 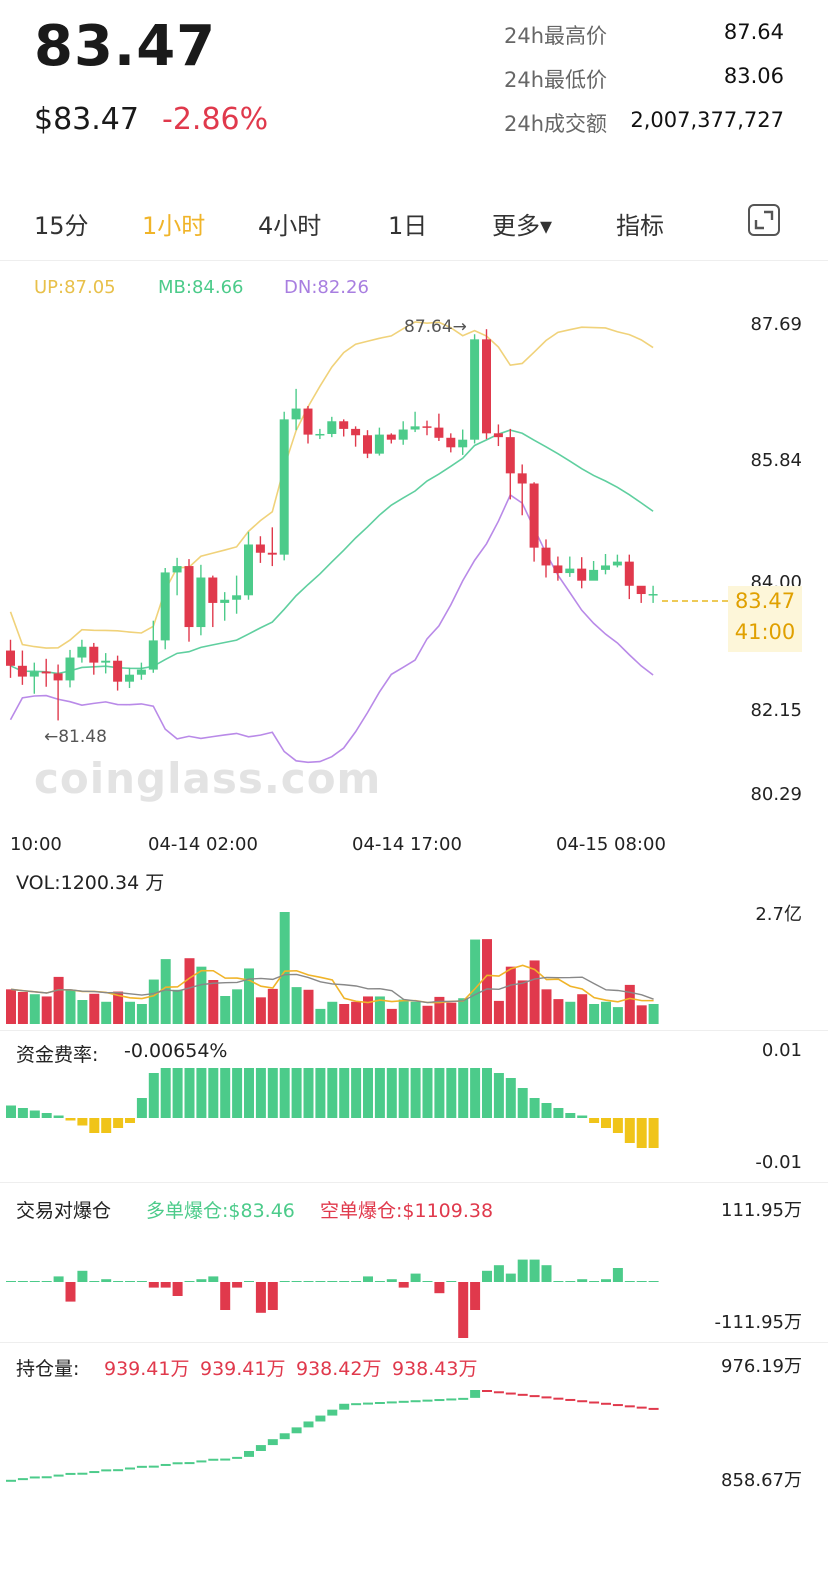 I want to click on stat-value-low: 83.06, so click(x=753, y=76).